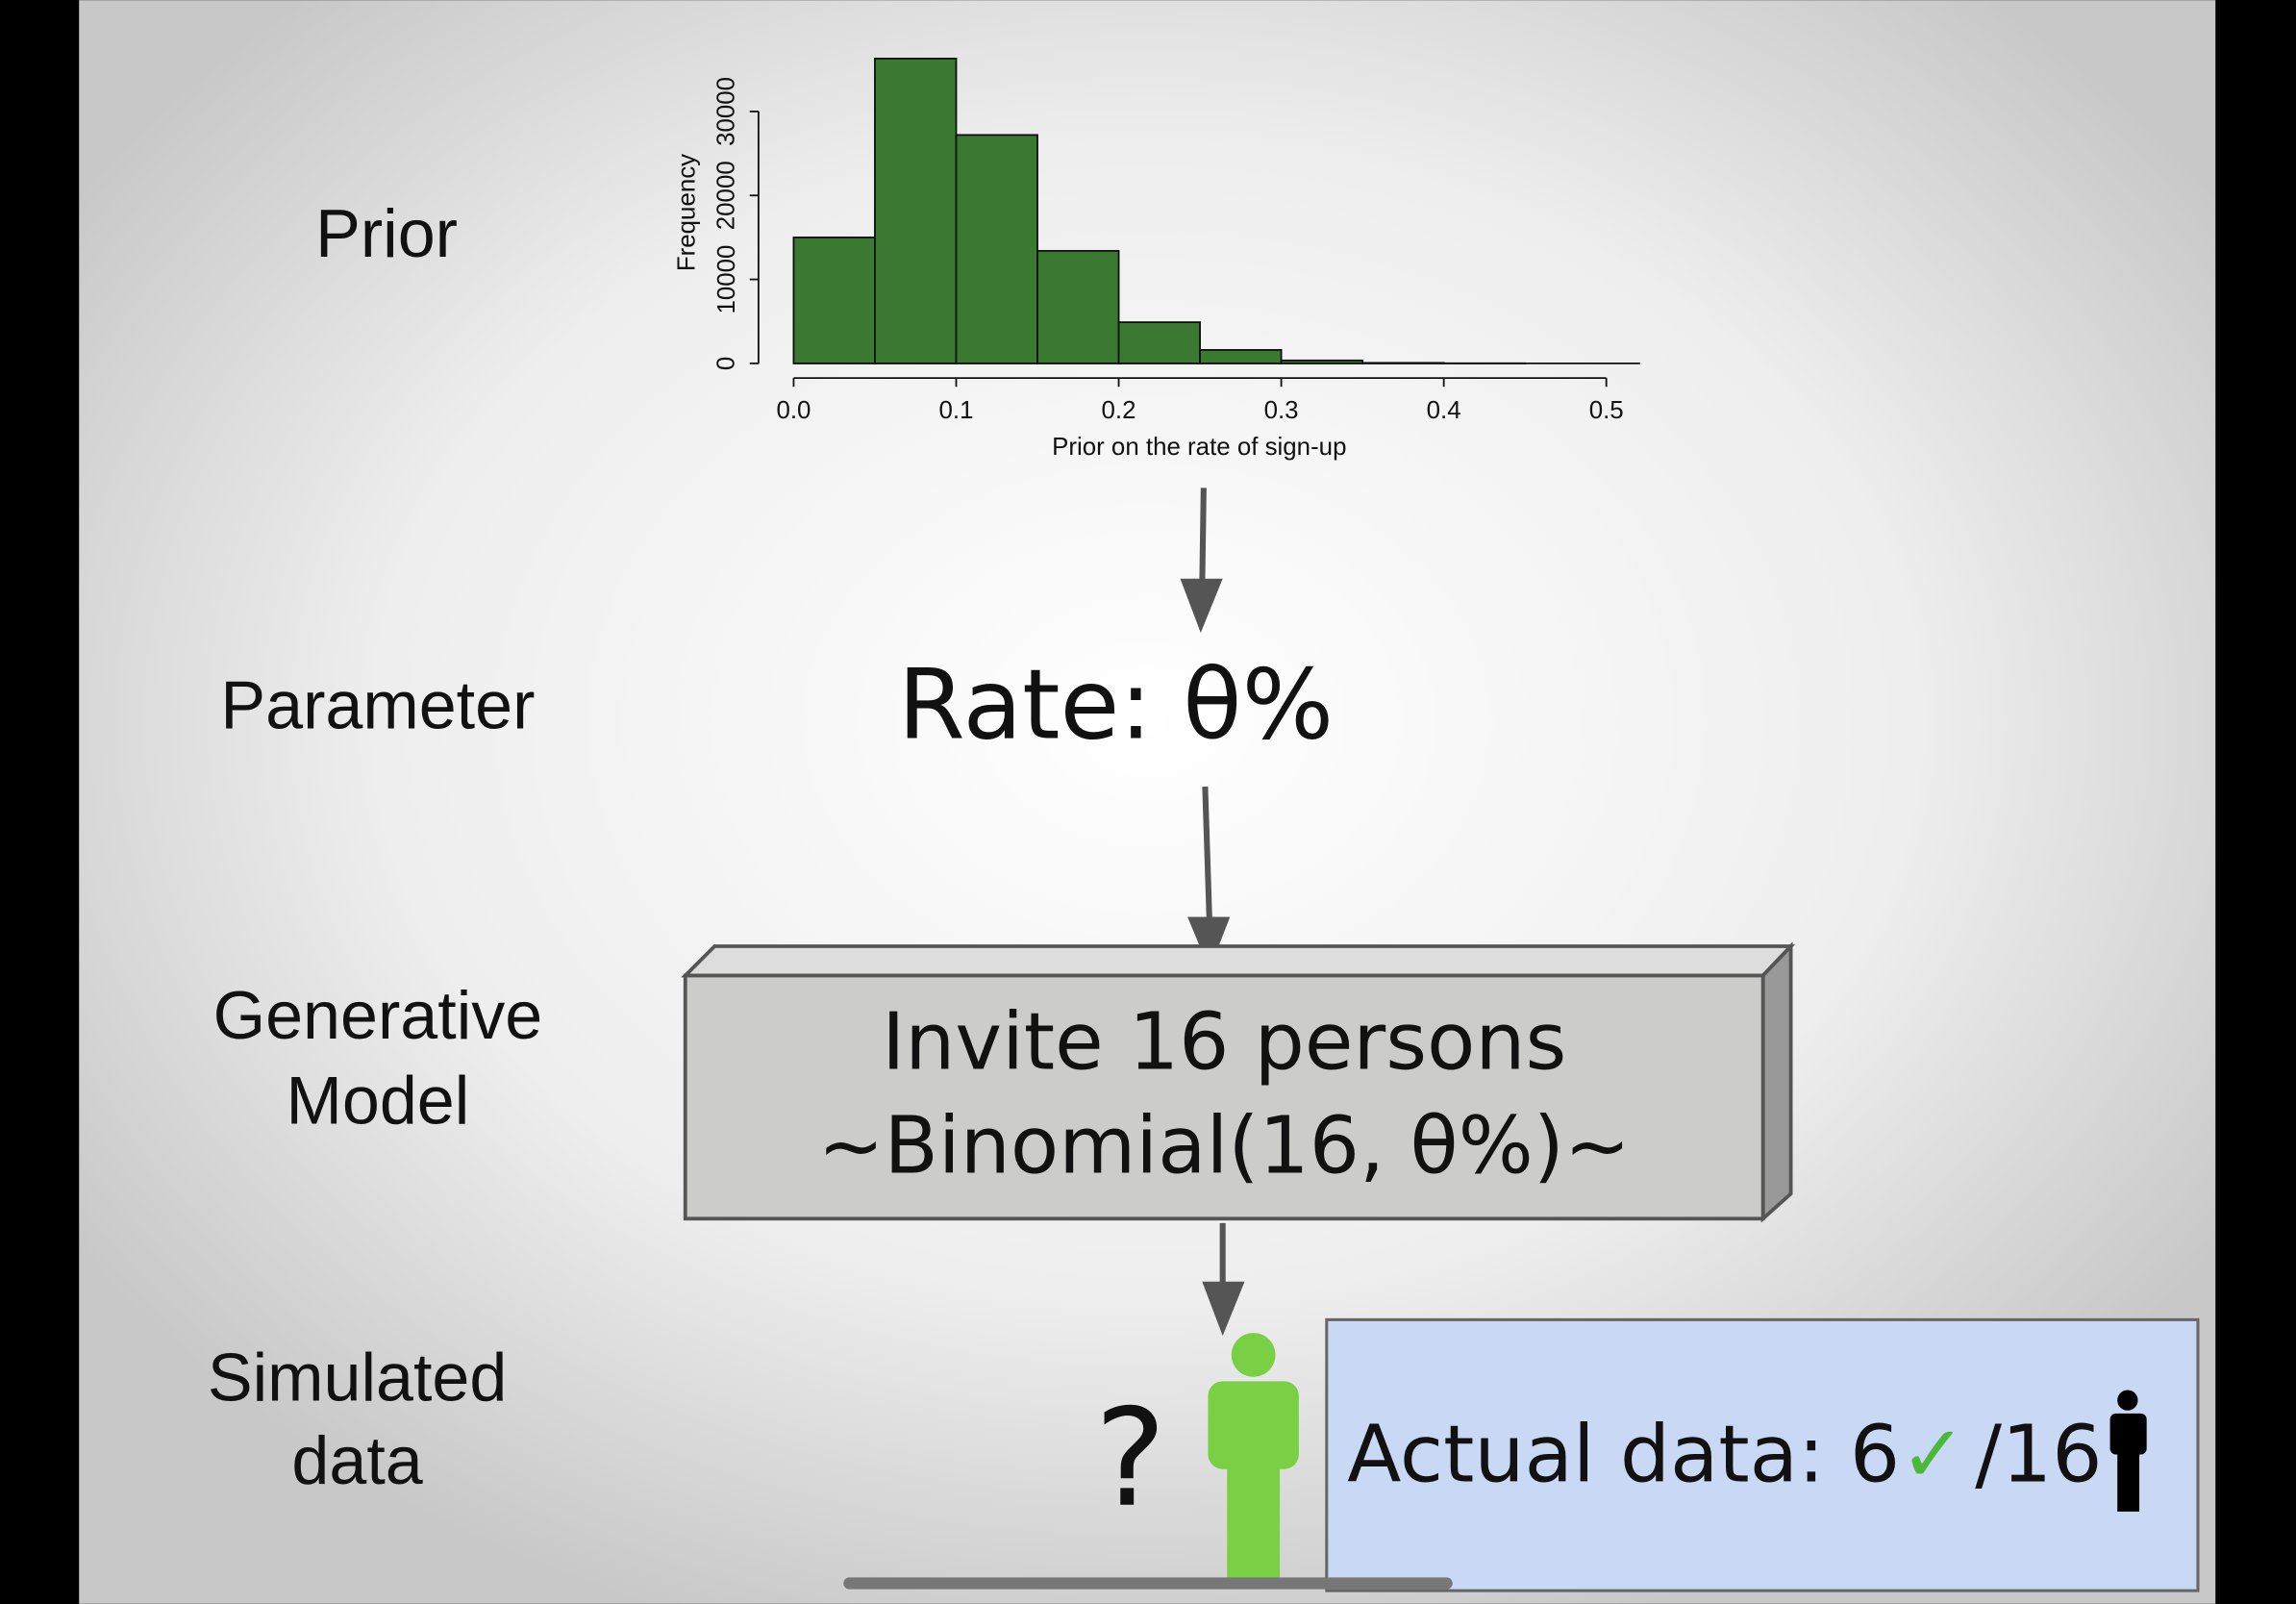 This screenshot has width=2296, height=1604. I want to click on x-tick-label: 0.1, so click(956, 410).